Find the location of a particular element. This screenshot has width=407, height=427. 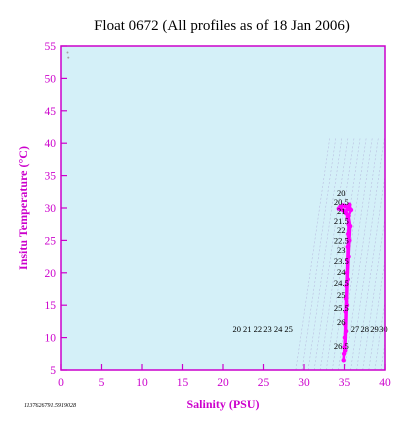

x-tick-label: 10 is located at coordinates (142, 383).